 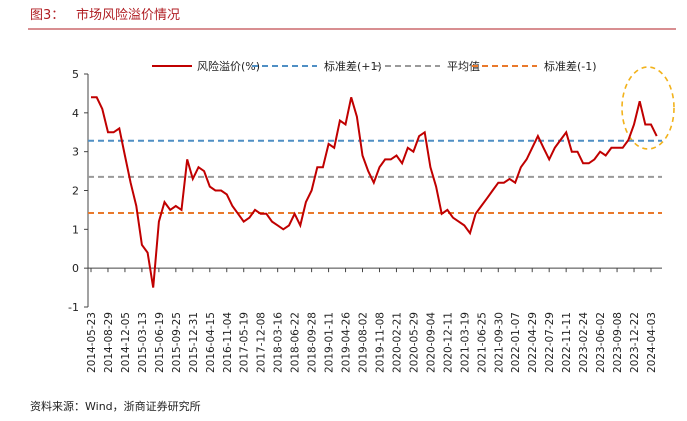 What do you see at coordinates (128, 15) in the screenshot?
I see `chart-title: 市场风险溢价情况` at bounding box center [128, 15].